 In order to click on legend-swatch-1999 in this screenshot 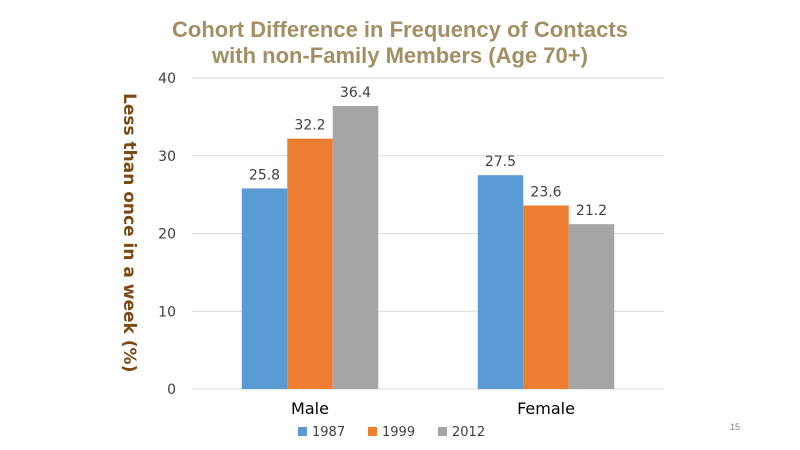, I will do `click(372, 431)`.